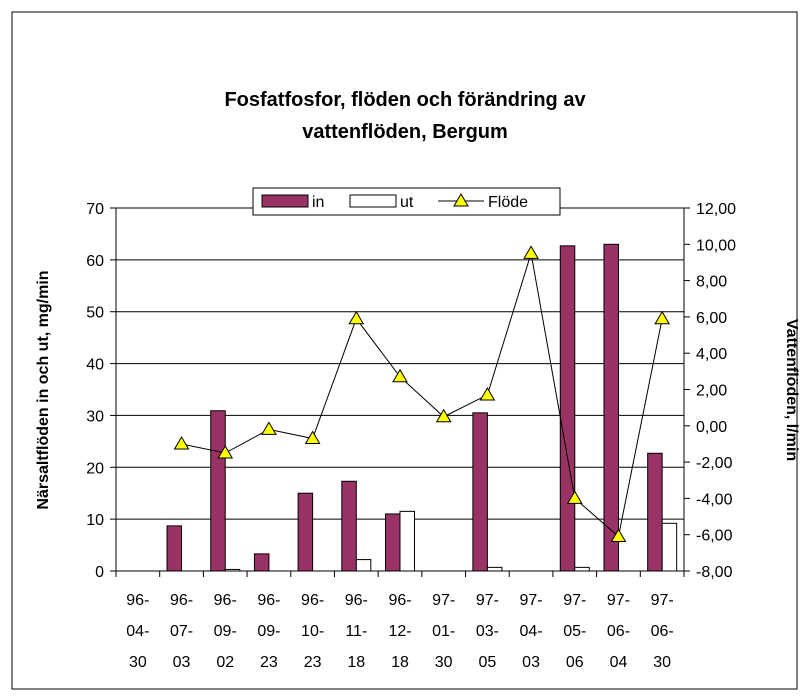 This screenshot has height=700, width=809. Describe the element at coordinates (662, 631) in the screenshot. I see `x-tick-label: 97-06-30` at that location.